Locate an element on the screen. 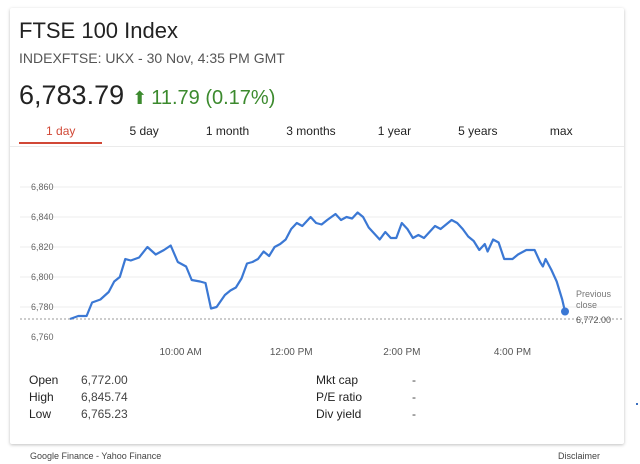  stat-div-yield: Div yield - is located at coordinates (366, 414).